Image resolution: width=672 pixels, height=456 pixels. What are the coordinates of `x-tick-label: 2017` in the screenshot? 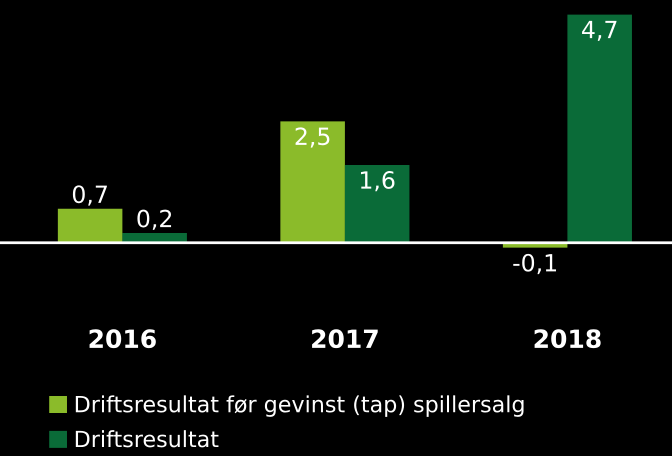 It's located at (345, 338).